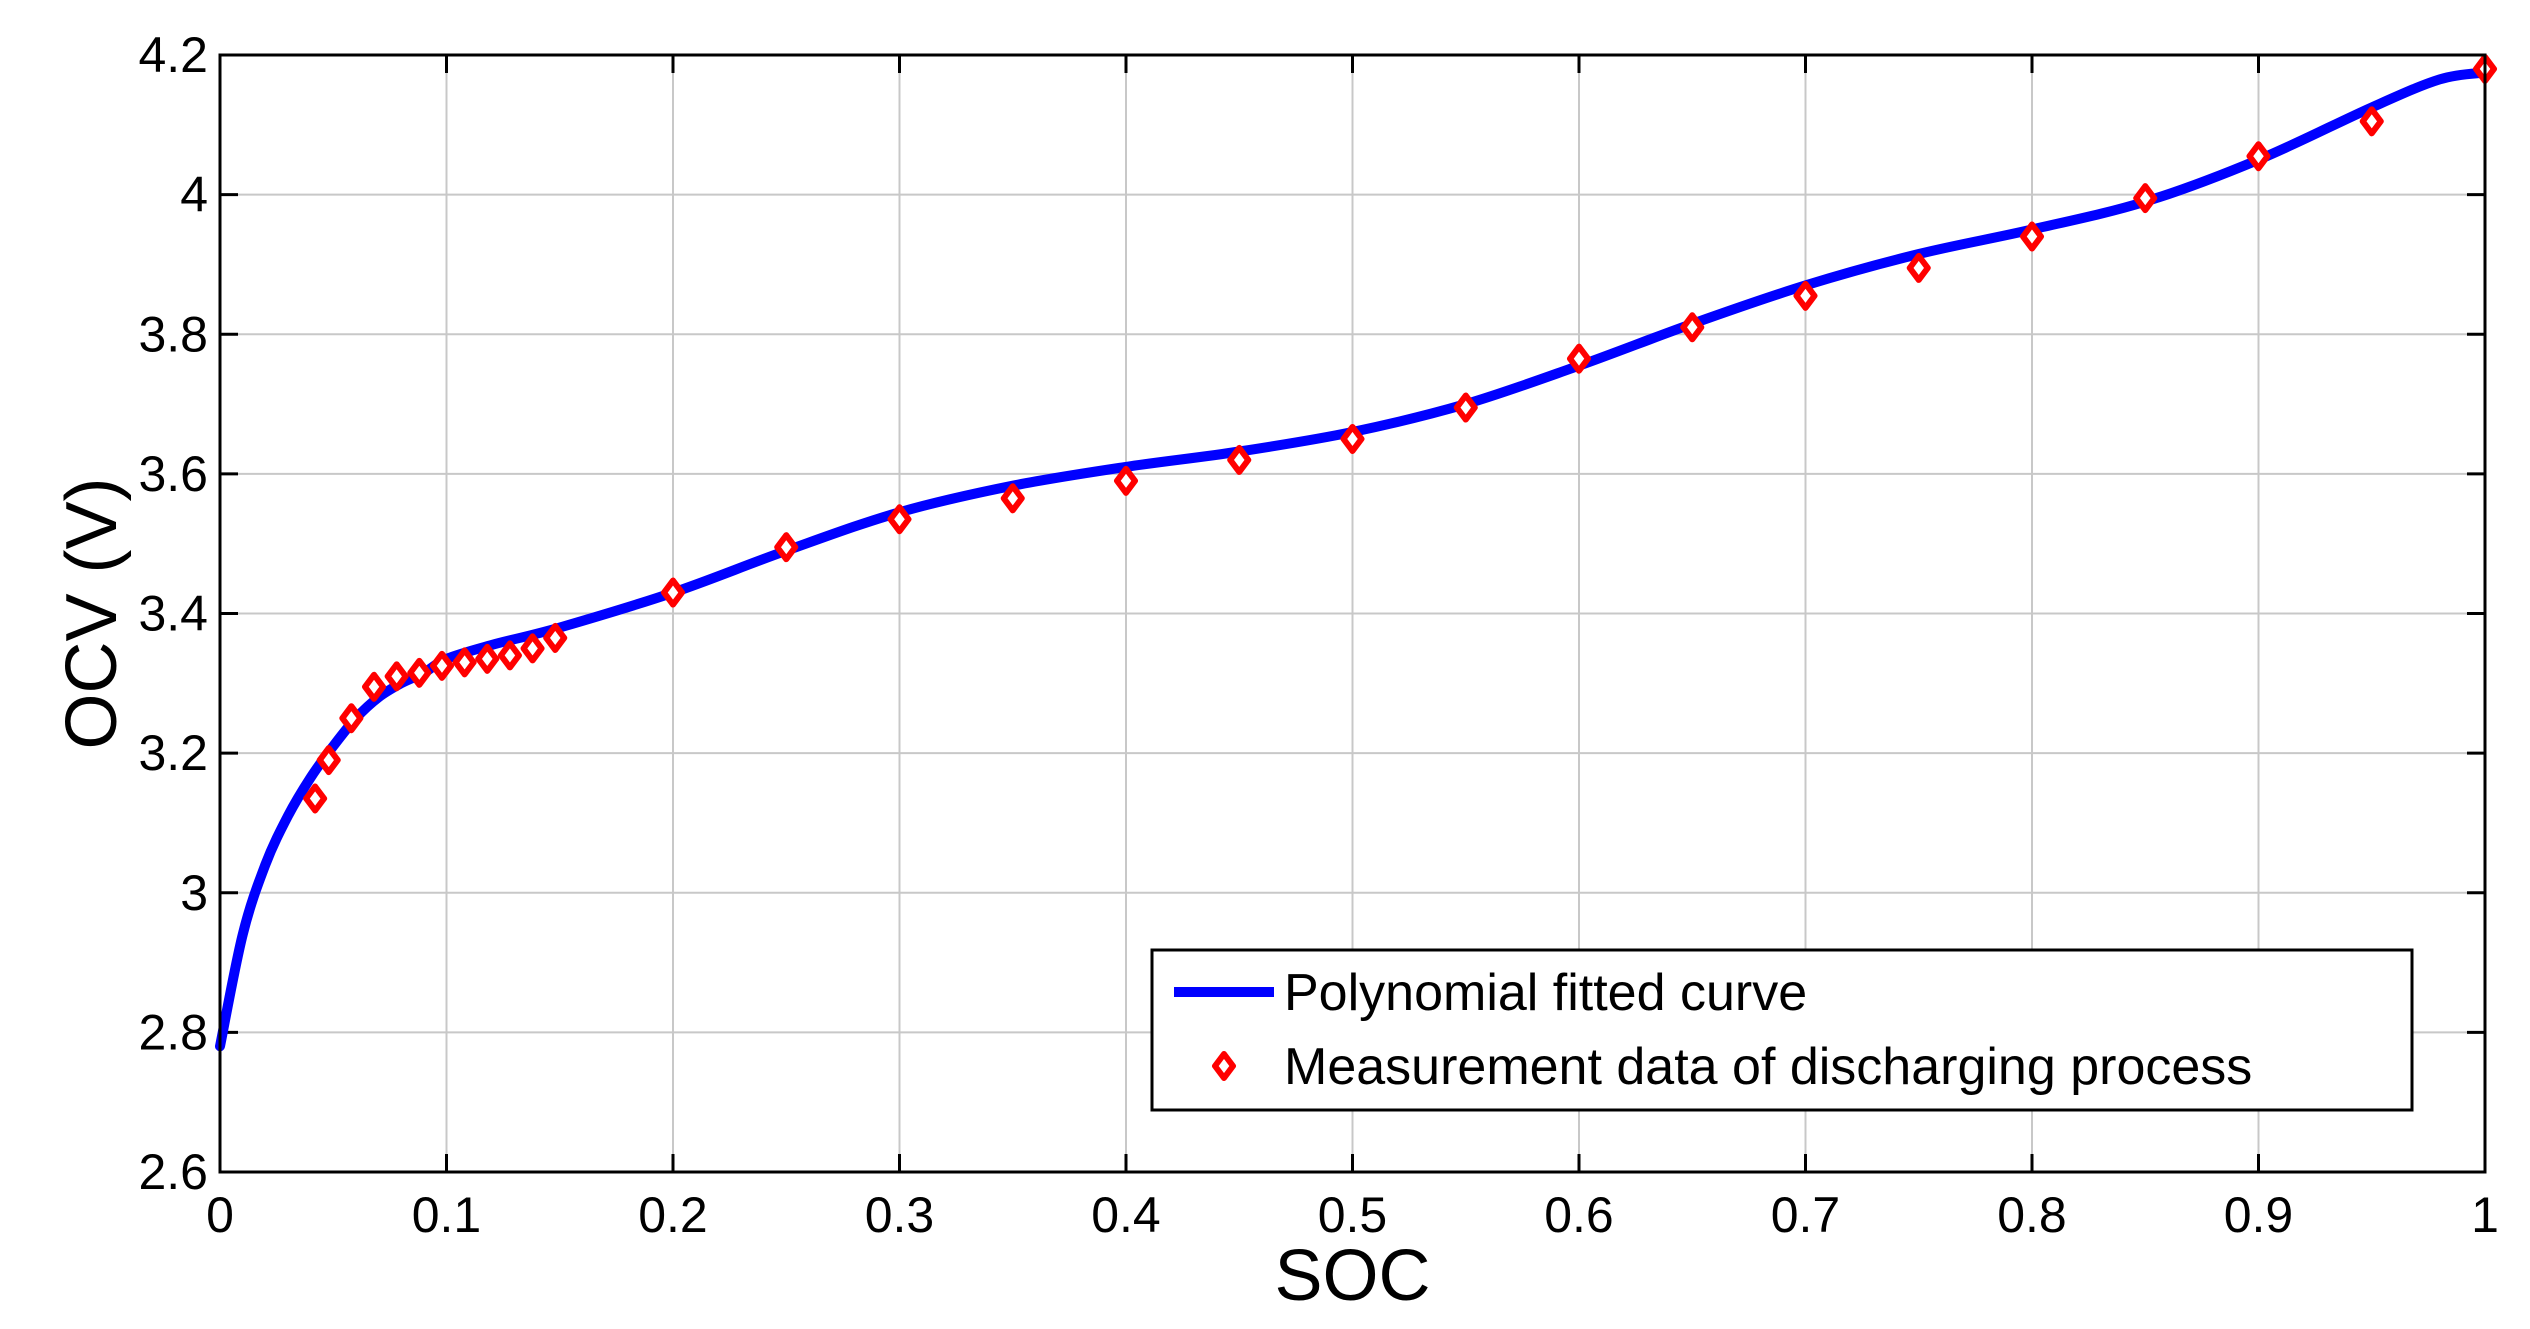  What do you see at coordinates (220, 1215) in the screenshot?
I see `x-tick-label: 0` at bounding box center [220, 1215].